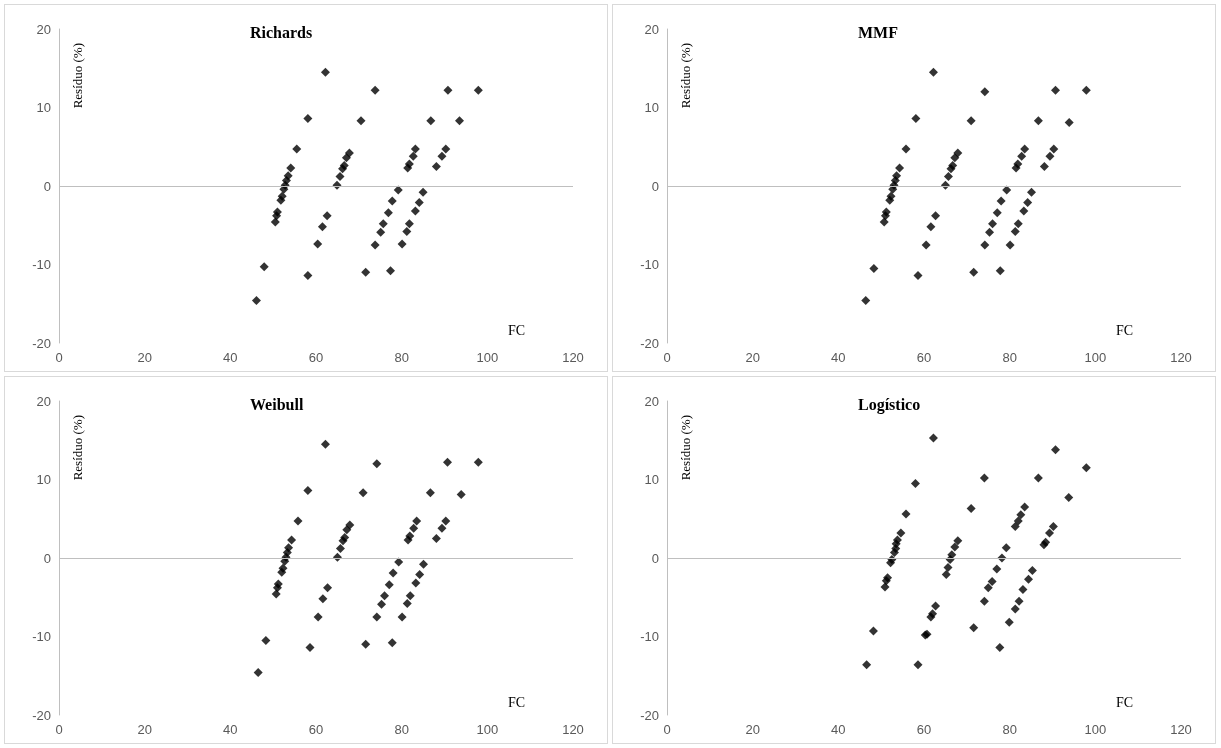 The image size is (1221, 748). What do you see at coordinates (878, 32) in the screenshot?
I see `chart-title: MMF` at bounding box center [878, 32].